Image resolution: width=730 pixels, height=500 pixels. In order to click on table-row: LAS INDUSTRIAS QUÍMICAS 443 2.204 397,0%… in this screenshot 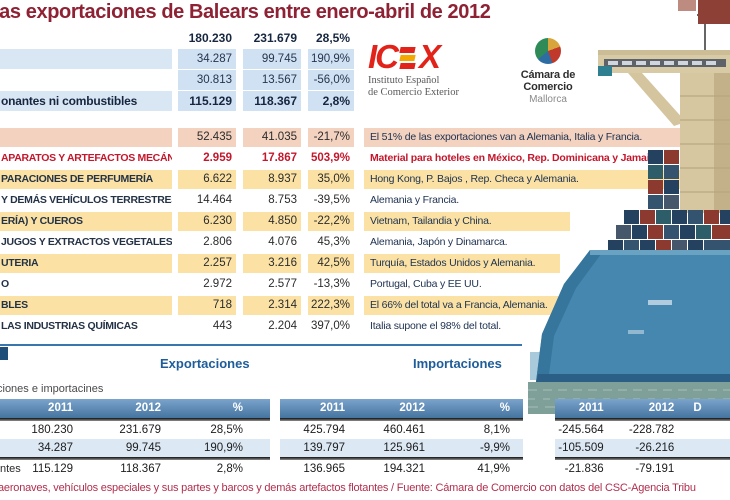, I will do `click(365, 326)`.